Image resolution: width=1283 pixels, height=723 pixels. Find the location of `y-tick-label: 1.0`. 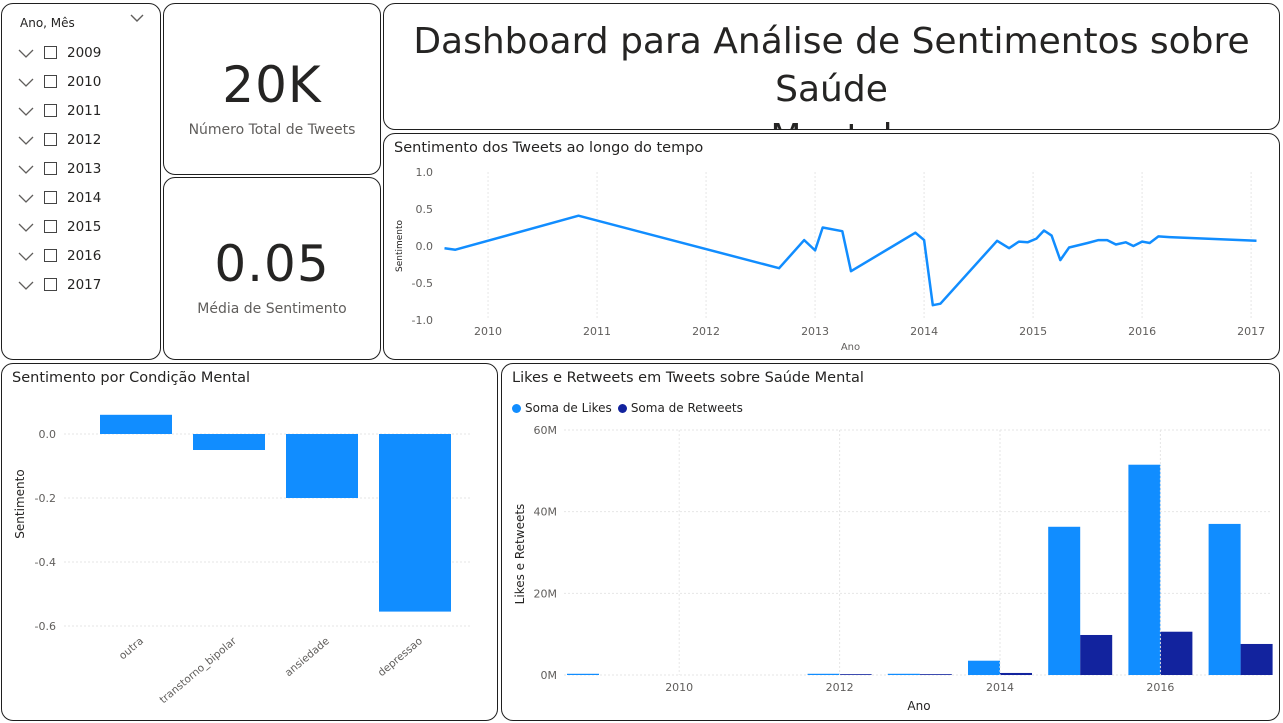

y-tick-label: 1.0 is located at coordinates (425, 172).